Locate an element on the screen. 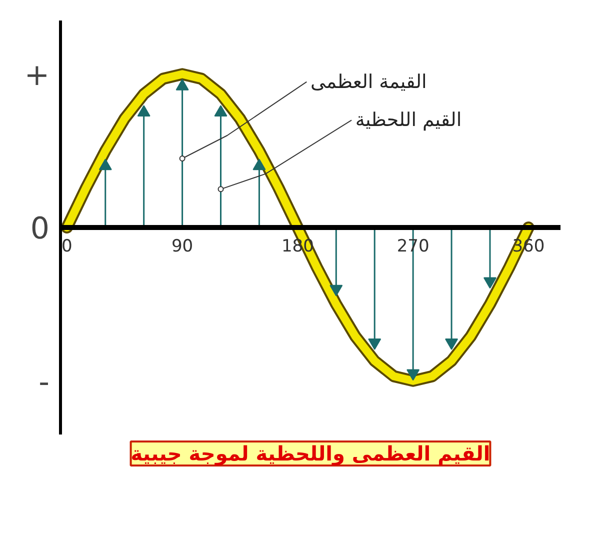 This screenshot has height=544, width=603. x-tick-label: 0 is located at coordinates (67, 246).